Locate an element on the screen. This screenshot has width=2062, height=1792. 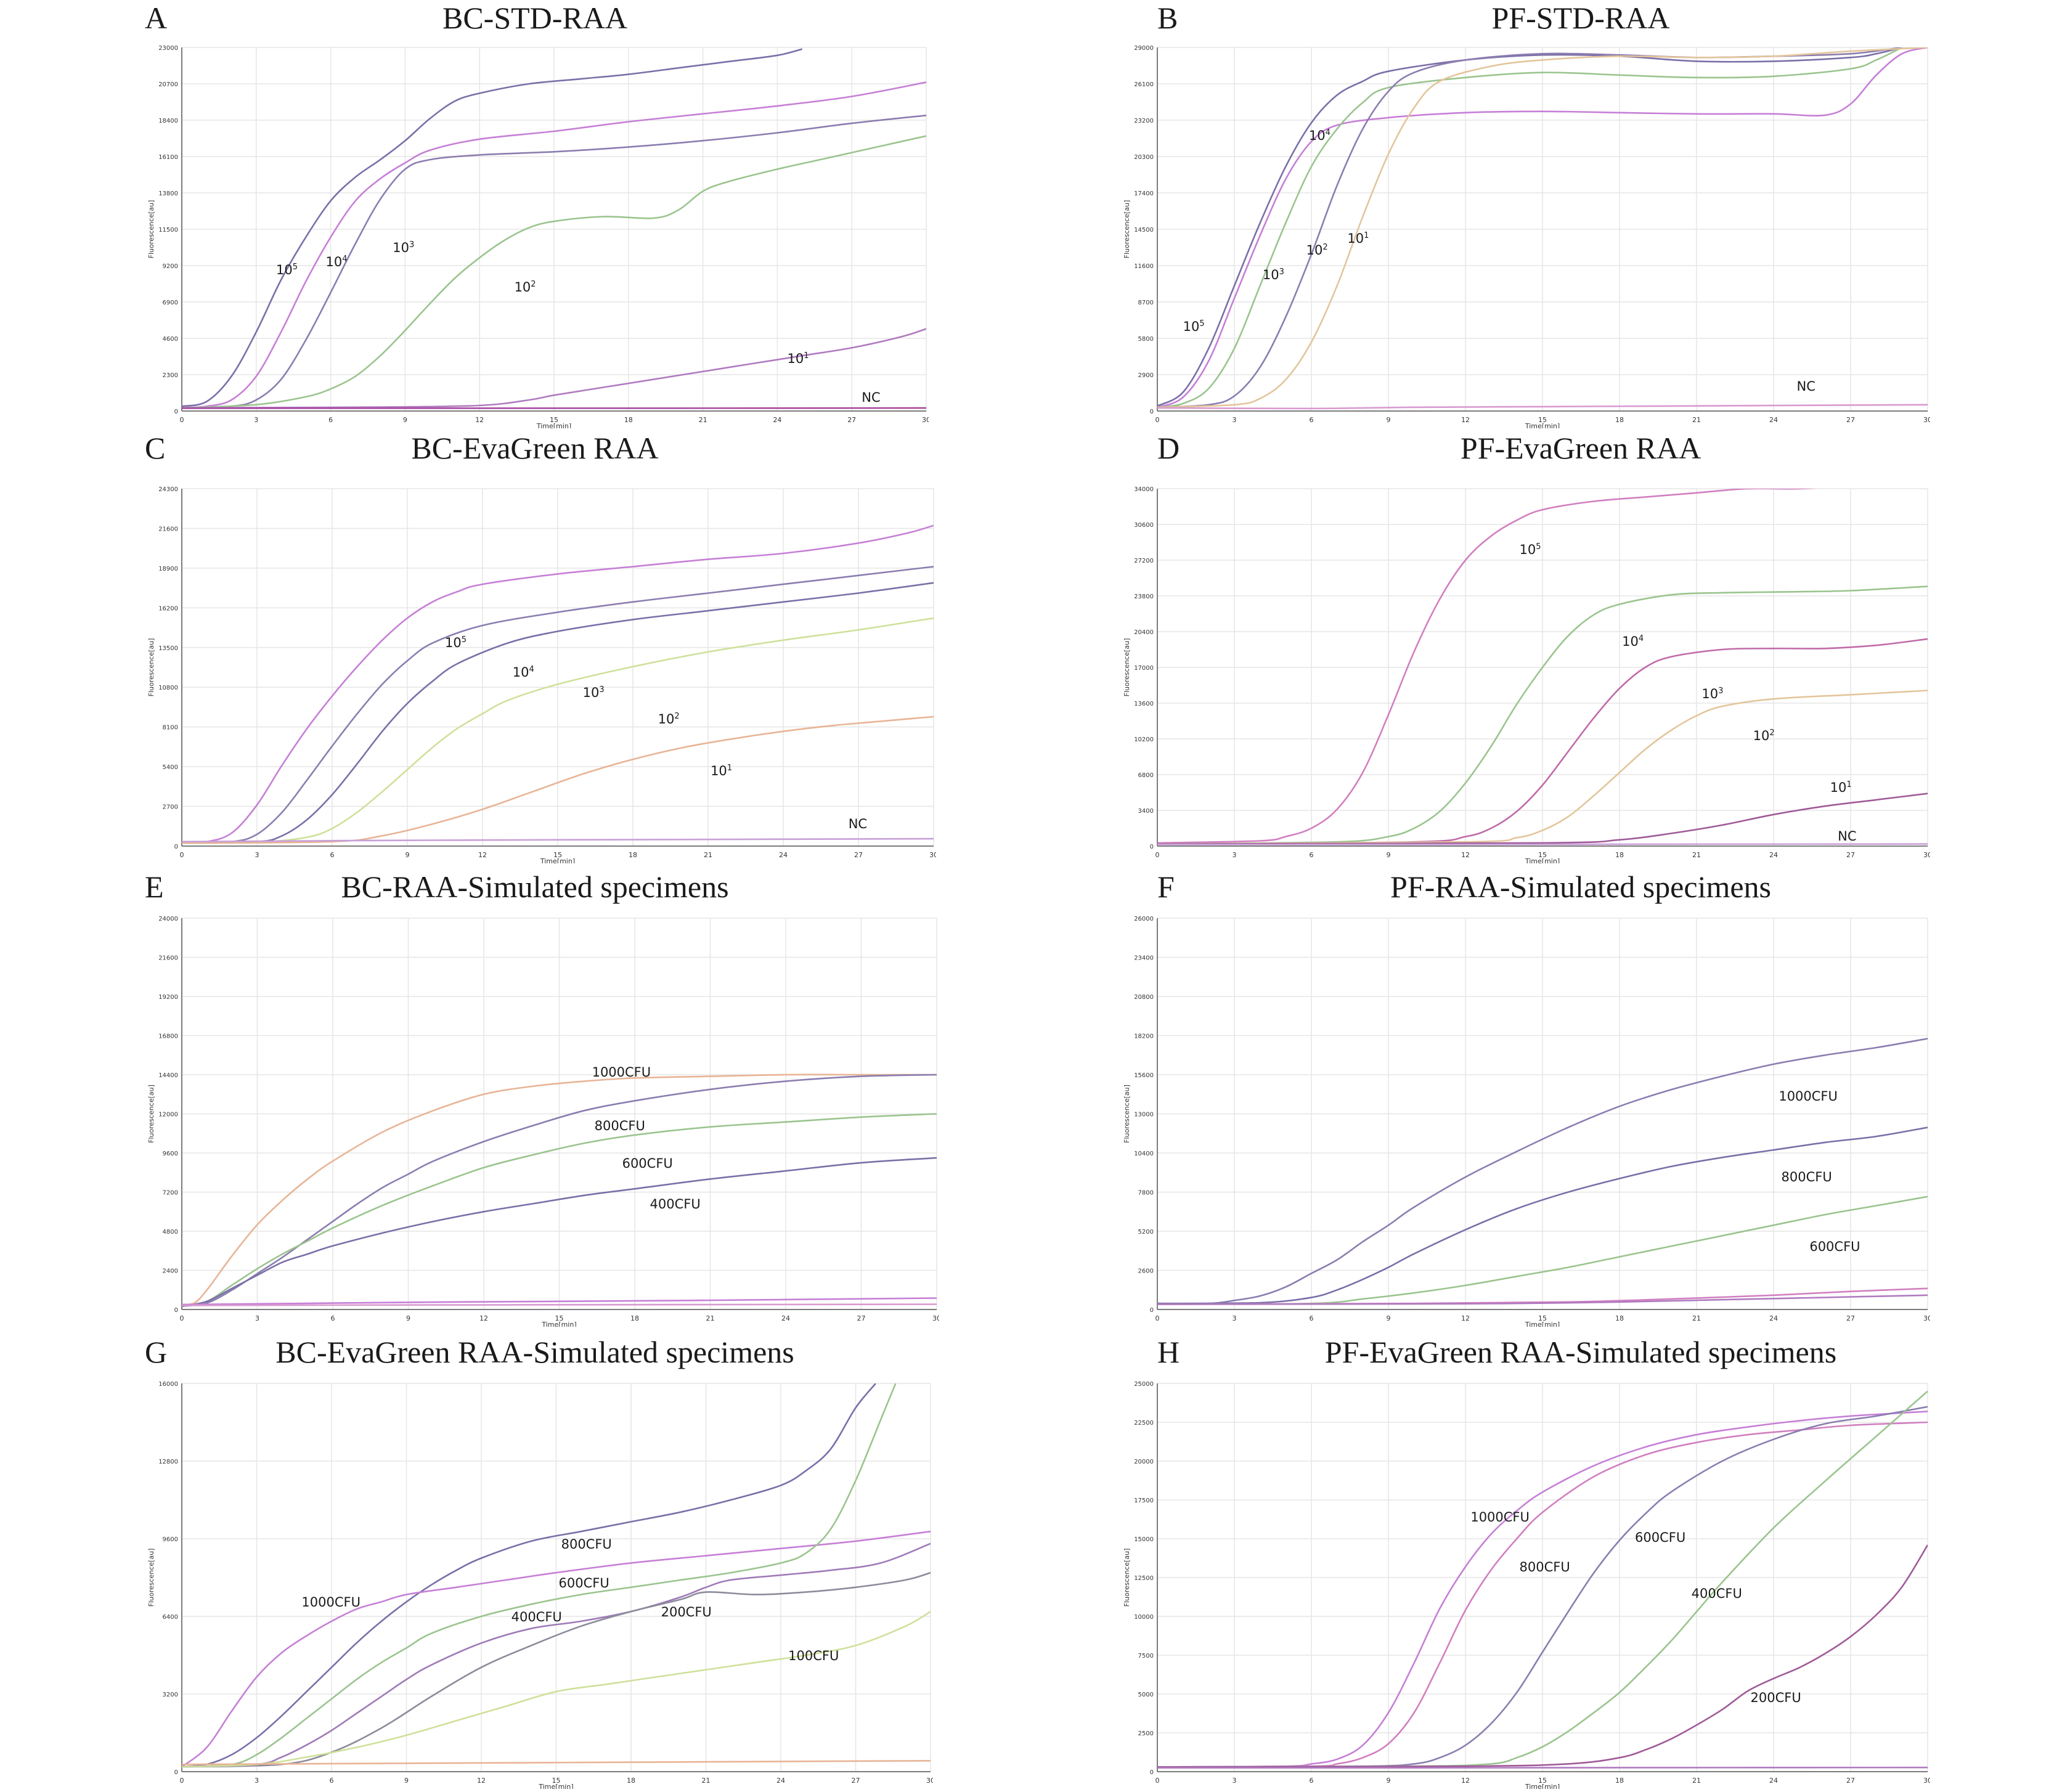
y-tick-label: 3200 is located at coordinates (170, 1695).